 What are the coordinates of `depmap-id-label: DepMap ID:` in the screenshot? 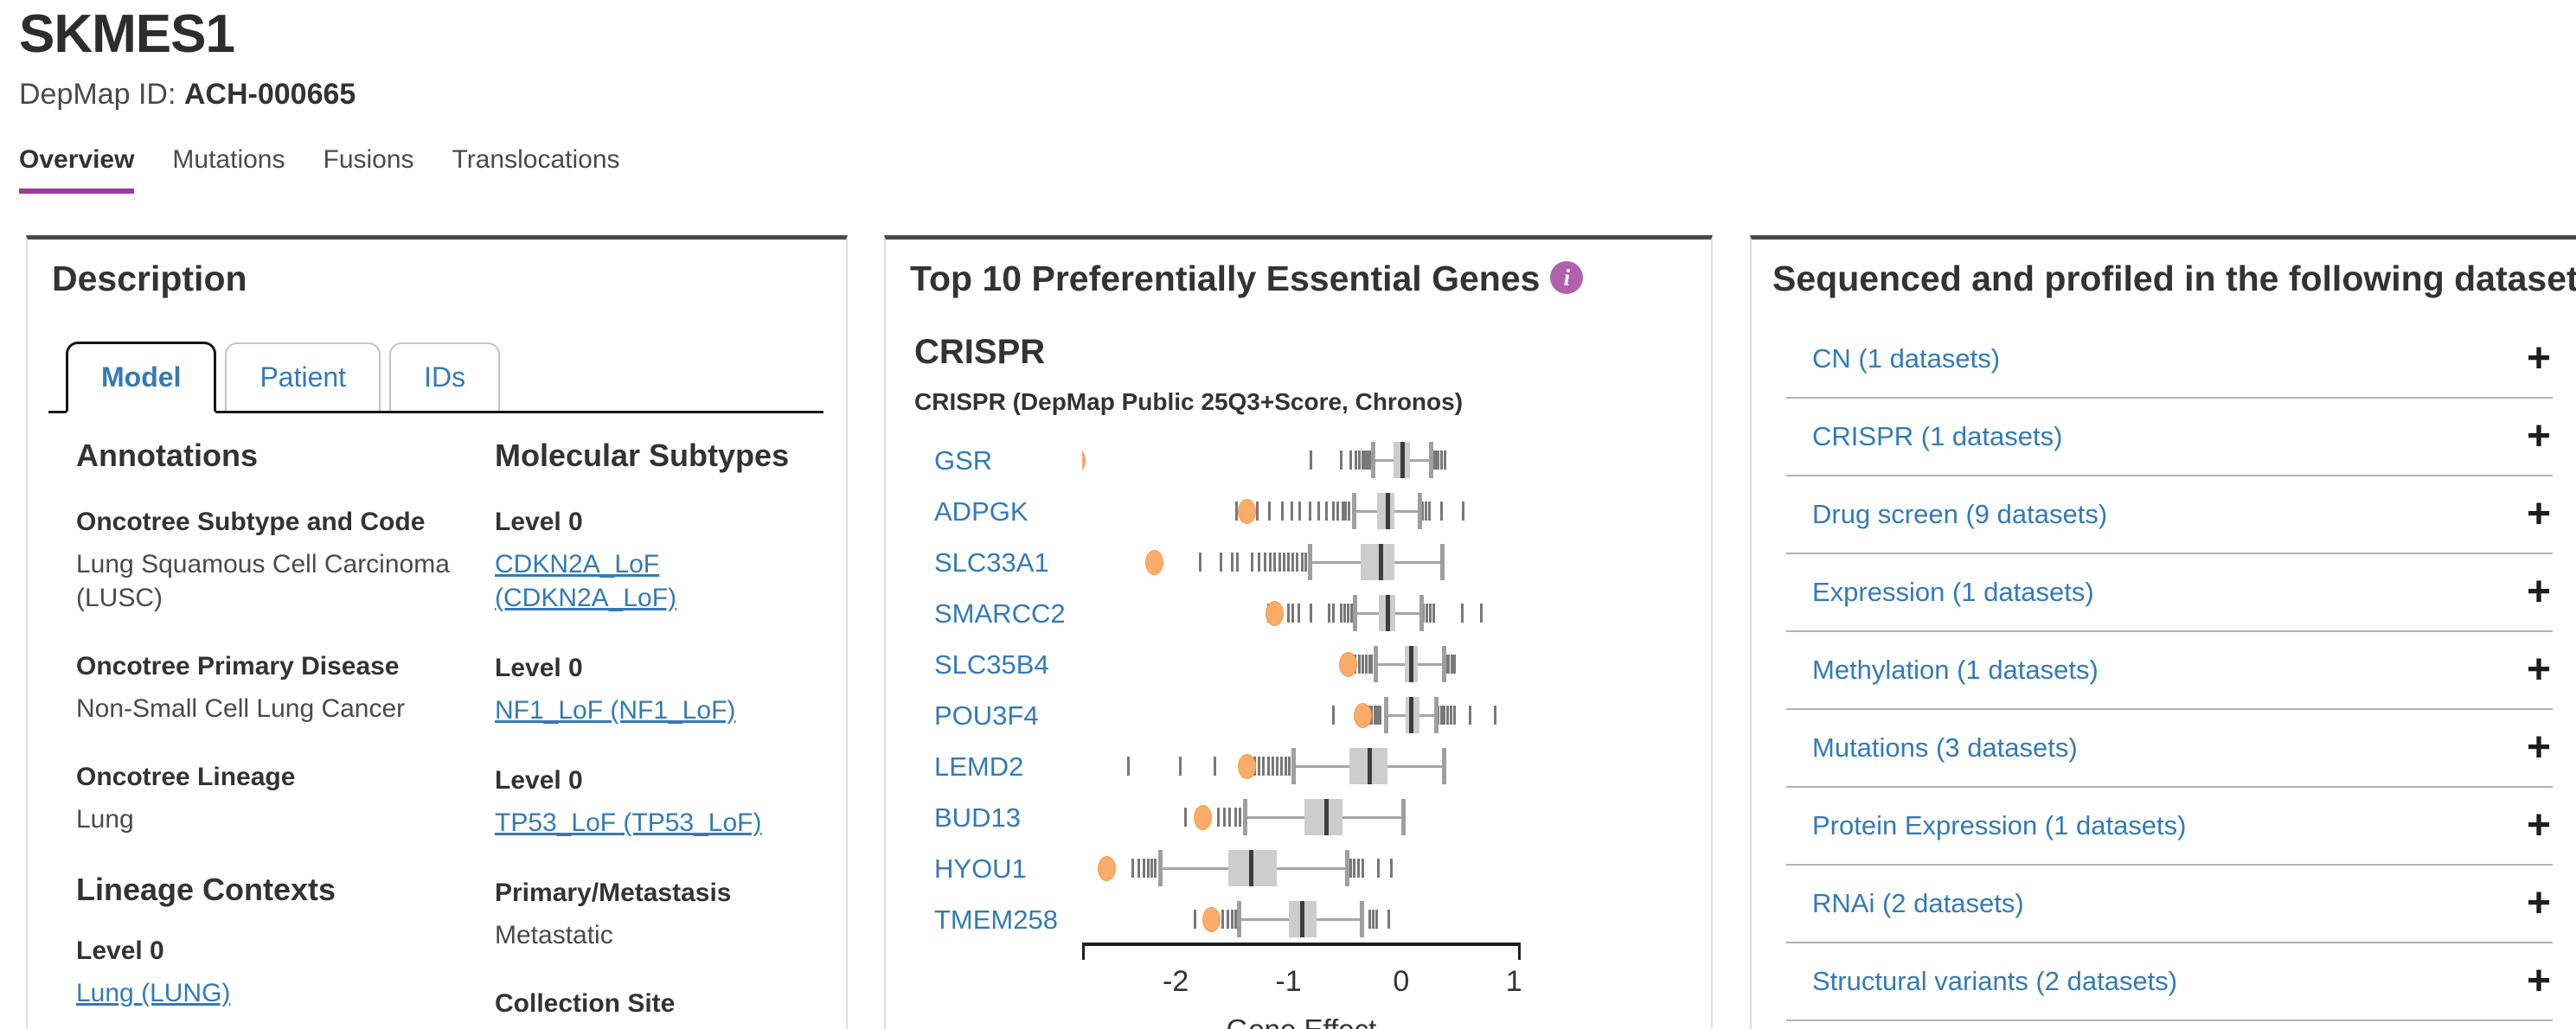 It's located at (97, 94).